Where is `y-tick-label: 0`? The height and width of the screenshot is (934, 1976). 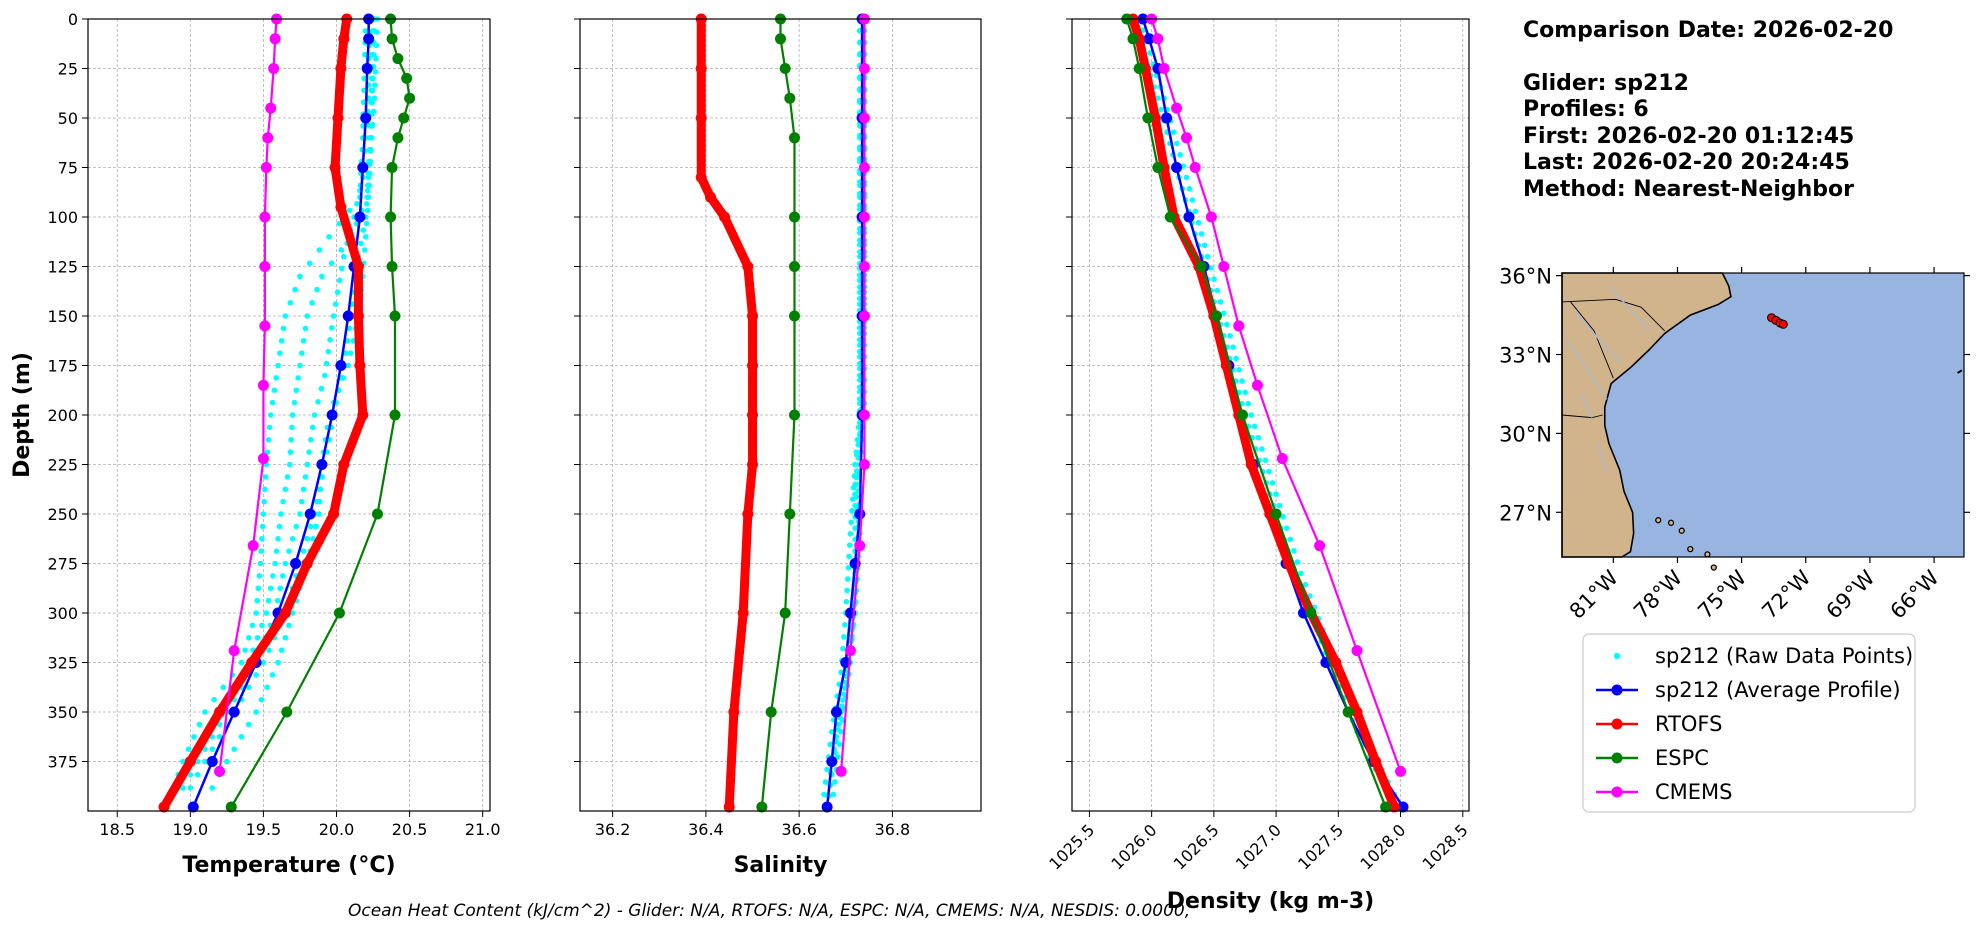
y-tick-label: 0 is located at coordinates (73, 19).